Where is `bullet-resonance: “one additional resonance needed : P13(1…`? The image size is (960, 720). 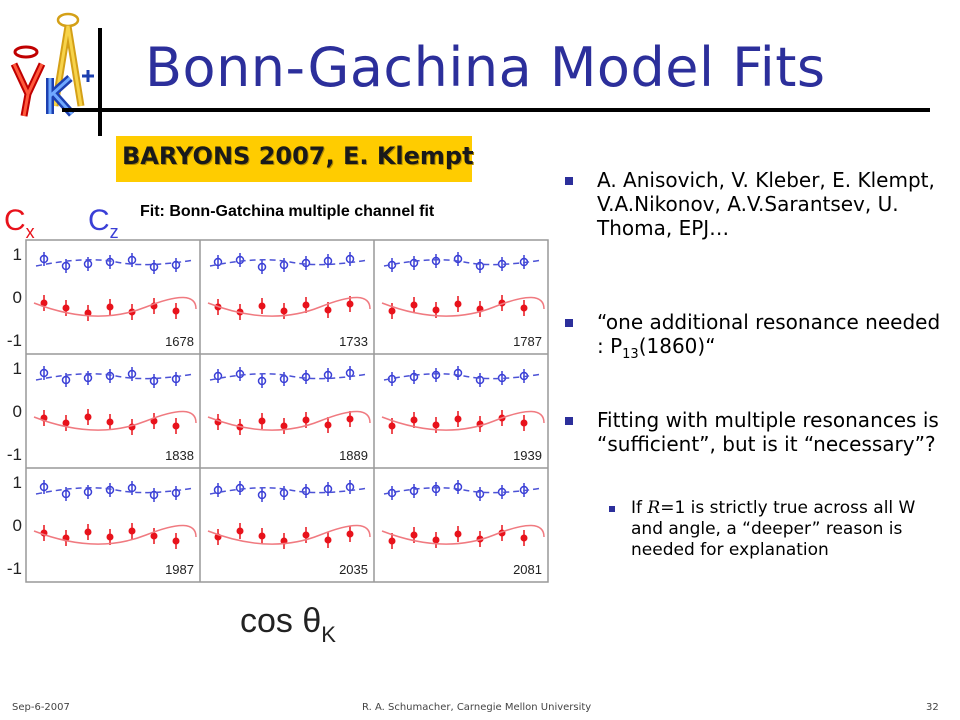 bullet-resonance: “one additional resonance needed : P13(1… is located at coordinates (755, 338).